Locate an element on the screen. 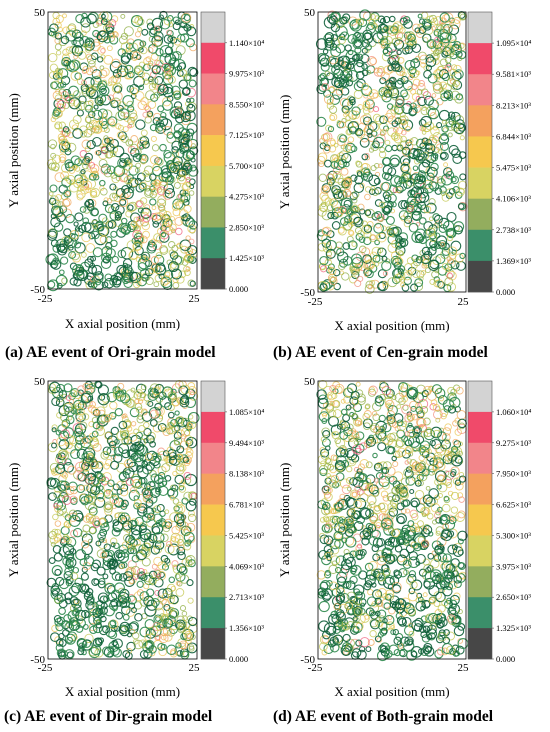 The width and height of the screenshot is (550, 732). colorbar-frame is located at coordinates (213, 150).